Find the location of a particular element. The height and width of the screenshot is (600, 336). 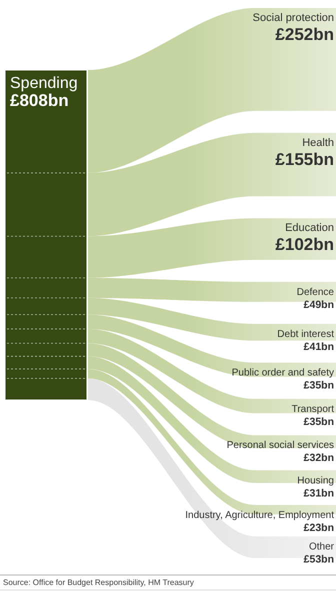

data-label: £53bn is located at coordinates (319, 559).